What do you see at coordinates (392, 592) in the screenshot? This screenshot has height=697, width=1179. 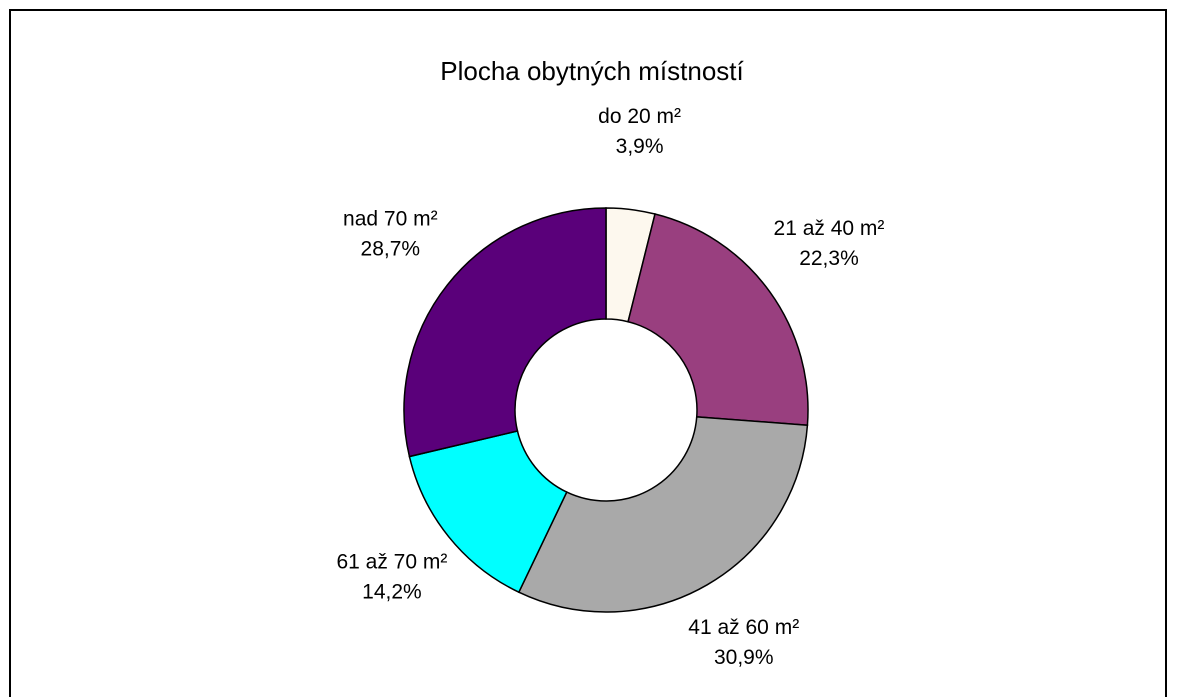 I see `value-label: 14,2%` at bounding box center [392, 592].